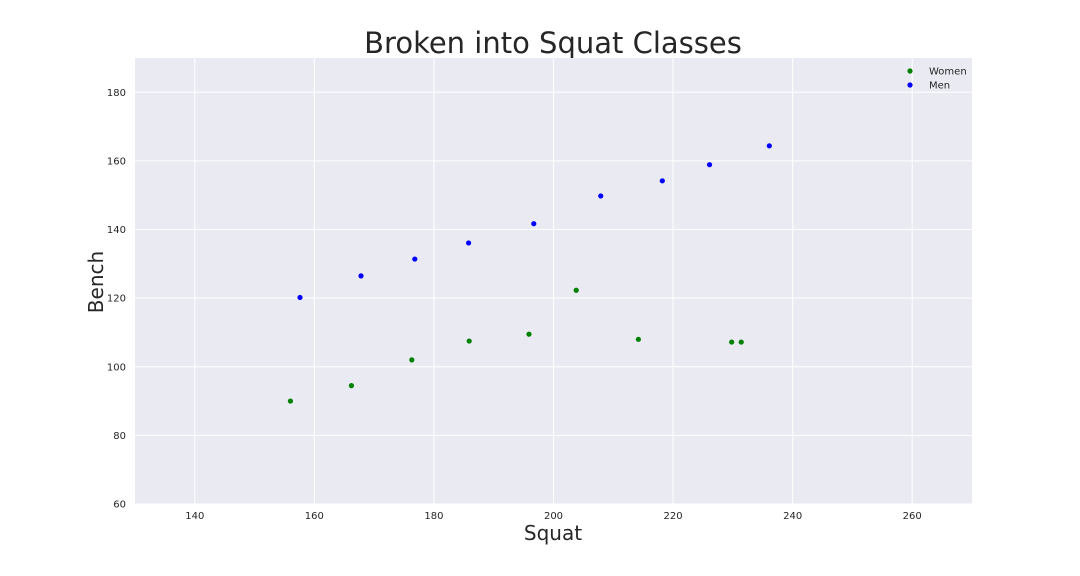 The height and width of the screenshot is (576, 1080). Describe the element at coordinates (910, 71) in the screenshot. I see `legend-marker-women` at that location.